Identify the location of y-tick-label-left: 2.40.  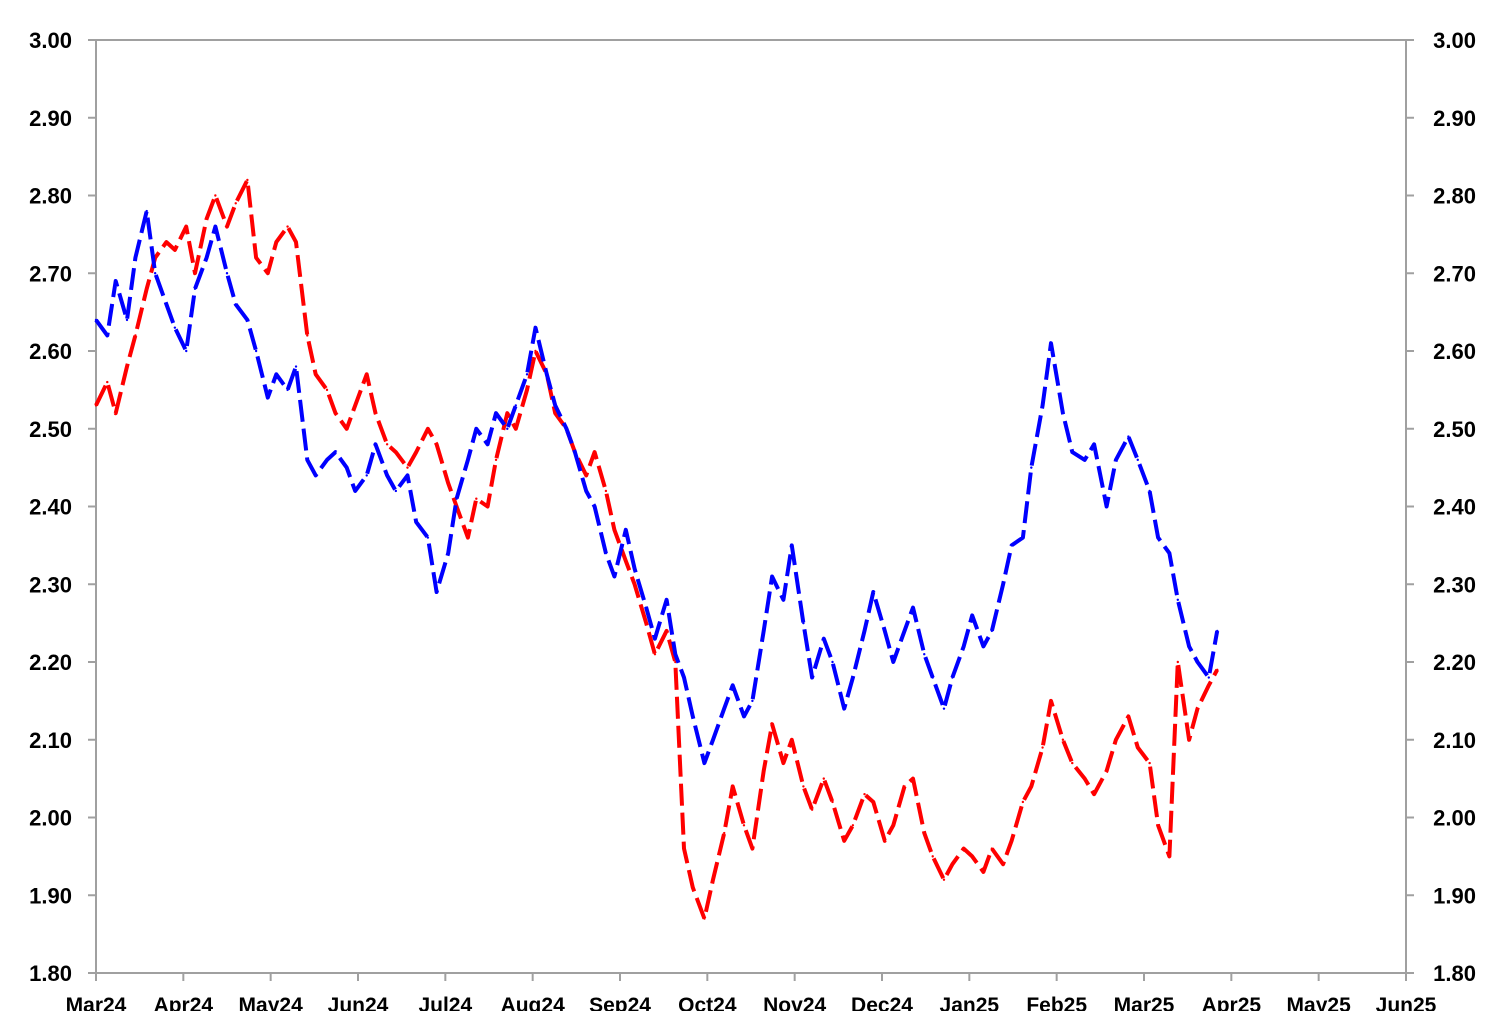
(50, 507).